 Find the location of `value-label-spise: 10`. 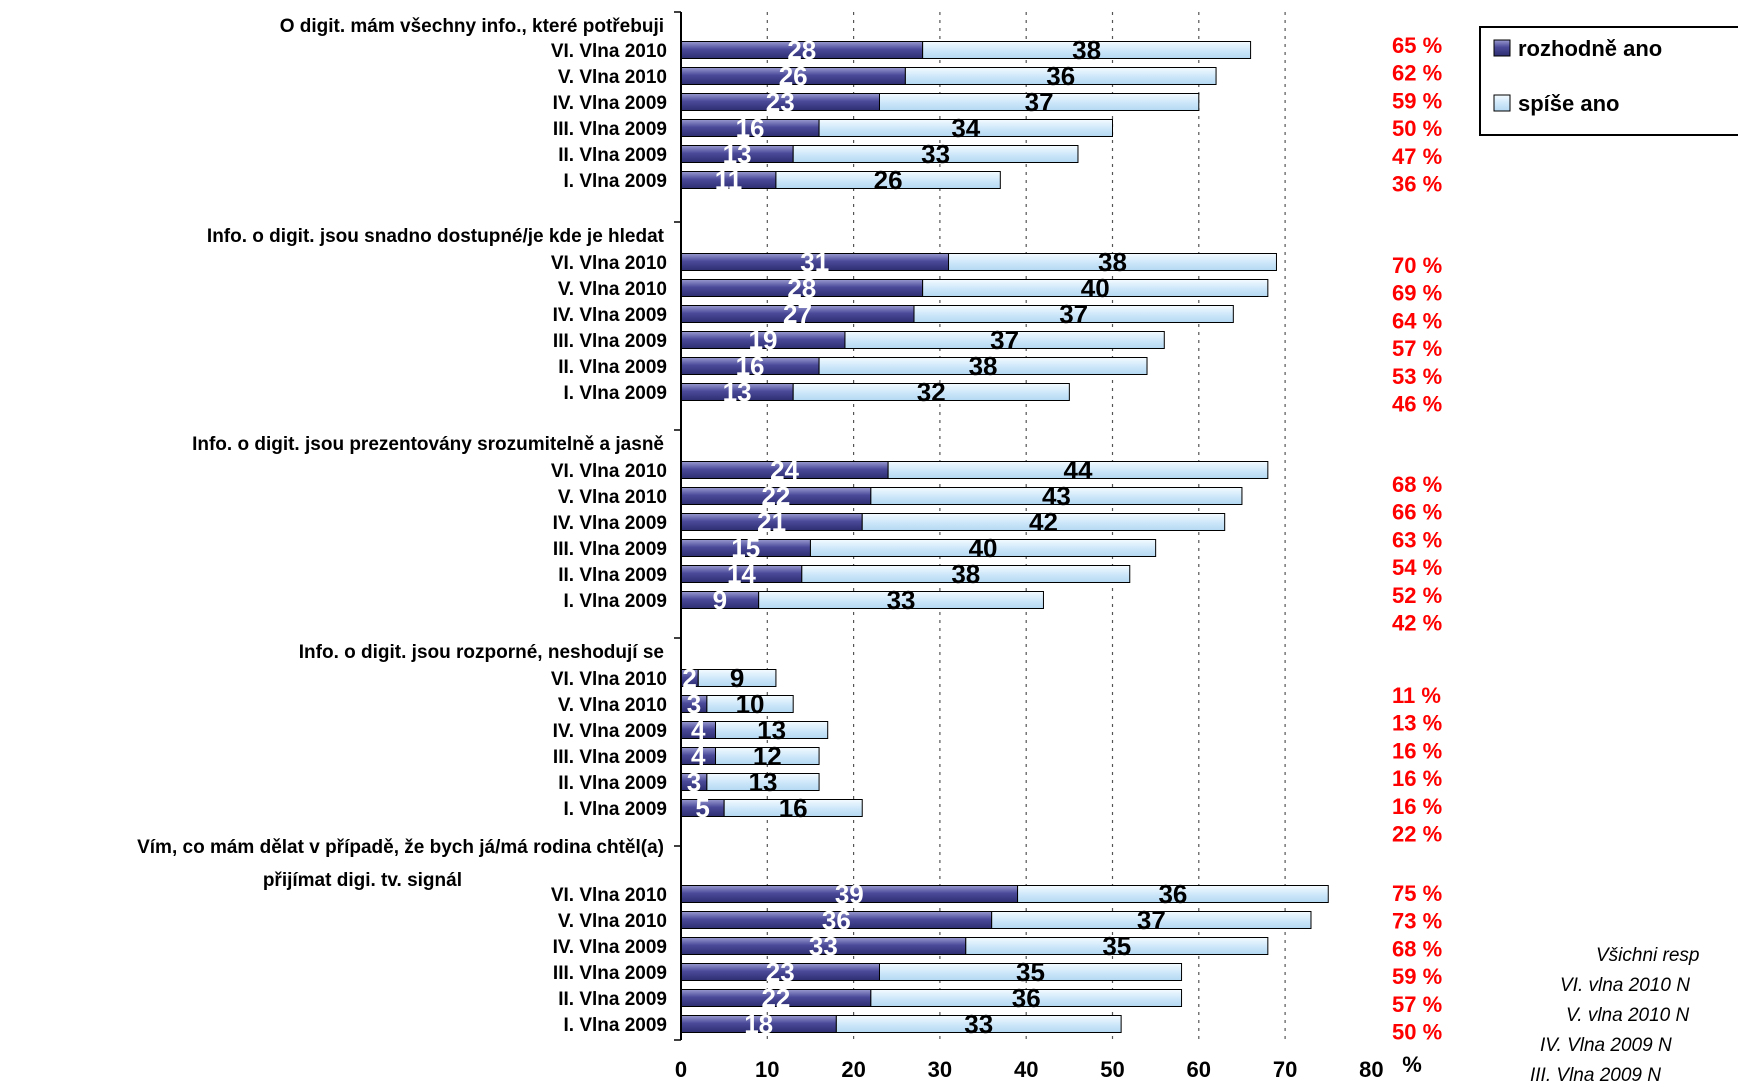

value-label-spise: 10 is located at coordinates (750, 704).